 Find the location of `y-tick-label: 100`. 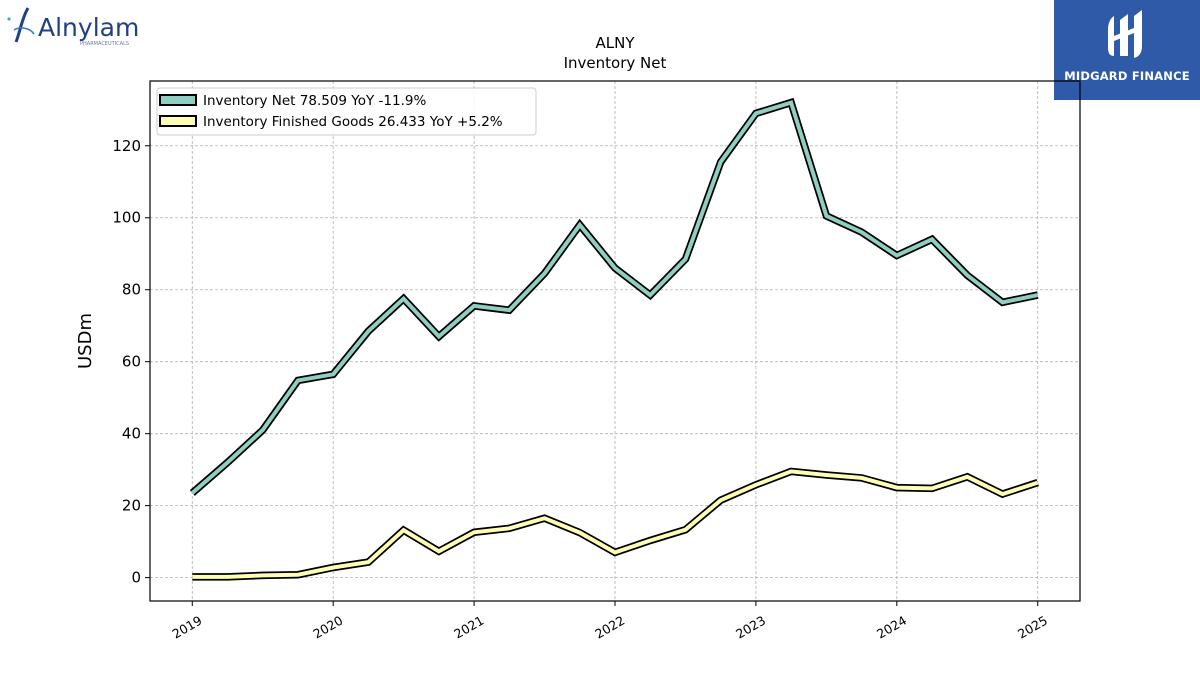

y-tick-label: 100 is located at coordinates (126, 218).